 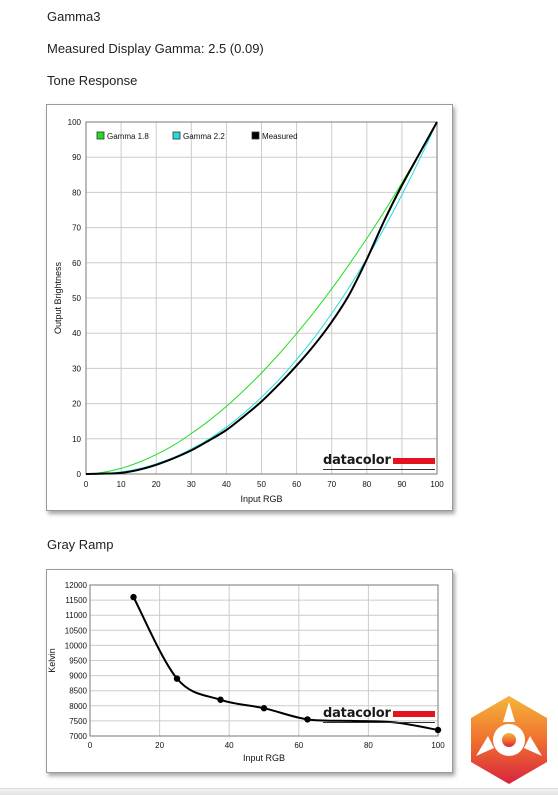 I want to click on y-tick-label: 8500, so click(x=78, y=691).